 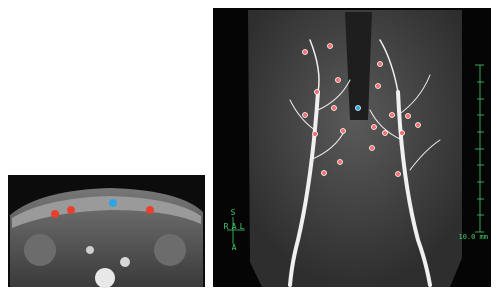 I want to click on markers-red, so click(x=361, y=110).